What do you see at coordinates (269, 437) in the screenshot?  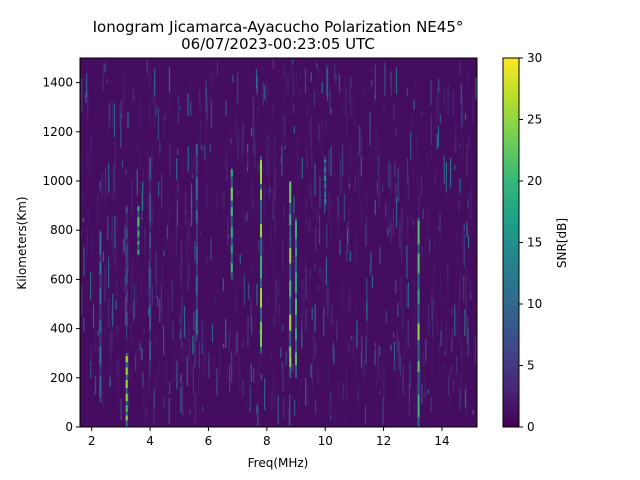 I see `x-axis-ticks: 2 4 6 8 10 12 14` at bounding box center [269, 437].